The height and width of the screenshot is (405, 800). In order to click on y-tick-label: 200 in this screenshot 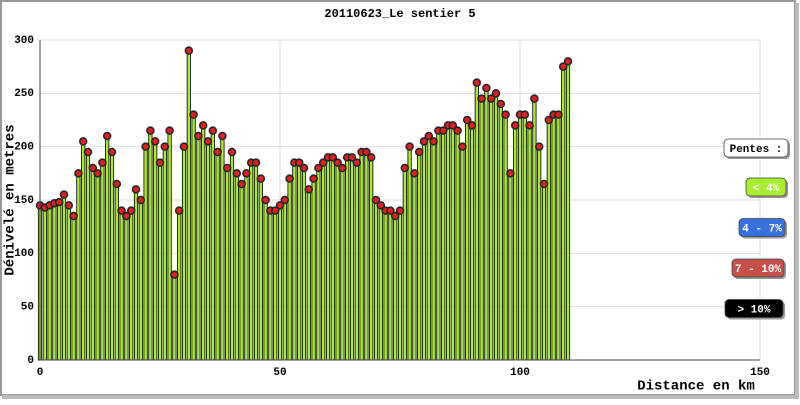, I will do `click(24, 148)`.